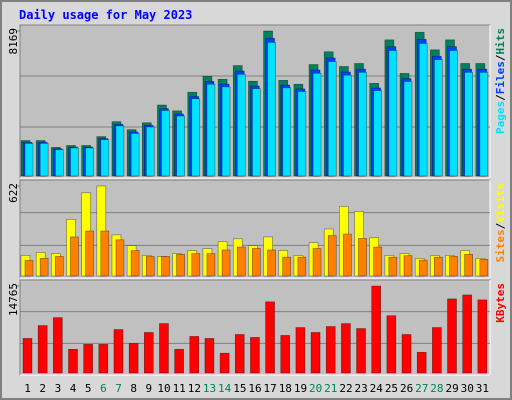 This screenshot has height=400, width=512. I want to click on x-tick-label: 1, so click(27, 388).